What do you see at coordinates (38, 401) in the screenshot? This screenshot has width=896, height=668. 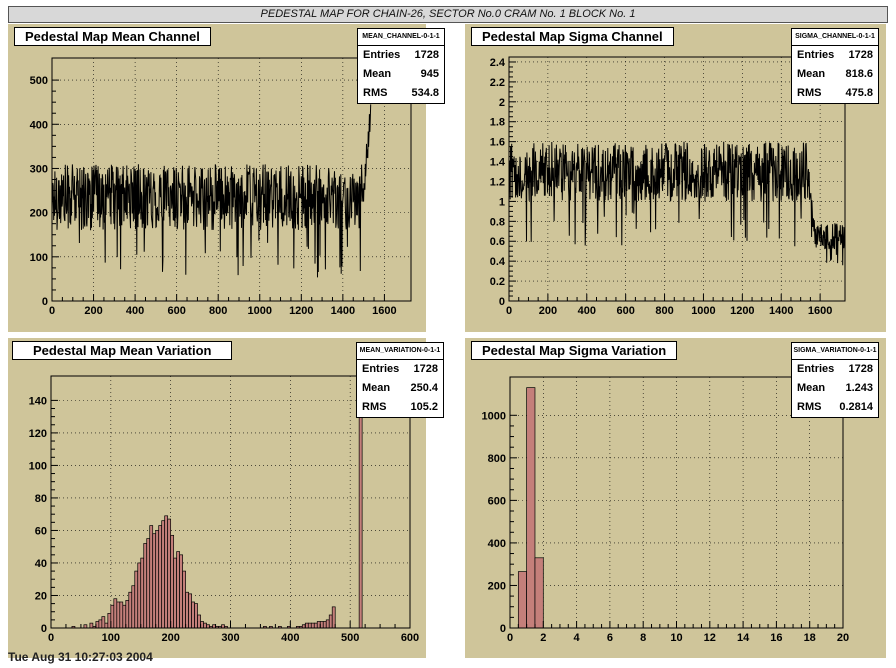 I see `y-tick-label: 140` at bounding box center [38, 401].